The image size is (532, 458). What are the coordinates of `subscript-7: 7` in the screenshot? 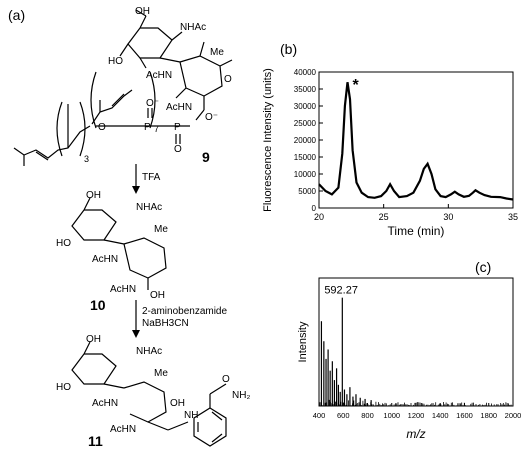 It's located at (156, 129).